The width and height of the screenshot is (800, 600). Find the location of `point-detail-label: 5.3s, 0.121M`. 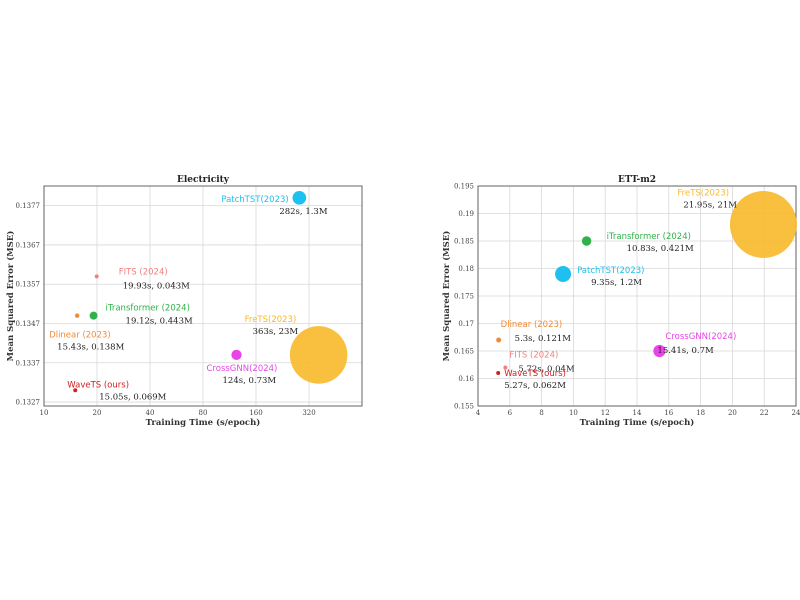

point-detail-label: 5.3s, 0.121M is located at coordinates (543, 339).